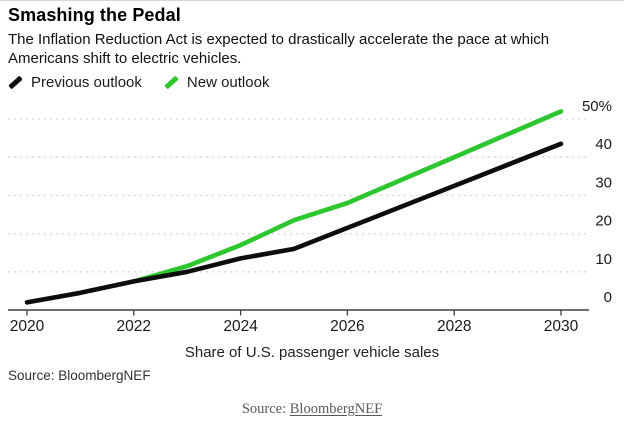  What do you see at coordinates (240, 326) in the screenshot?
I see `svg-text: 2024` at bounding box center [240, 326].